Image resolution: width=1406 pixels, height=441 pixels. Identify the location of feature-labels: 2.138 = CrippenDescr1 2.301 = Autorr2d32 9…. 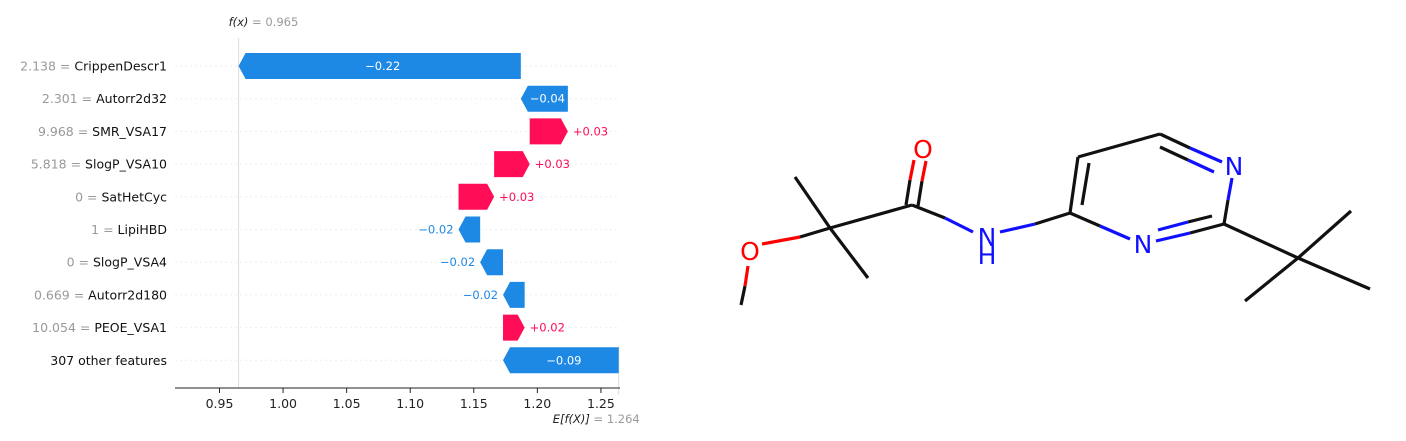
(93, 213).